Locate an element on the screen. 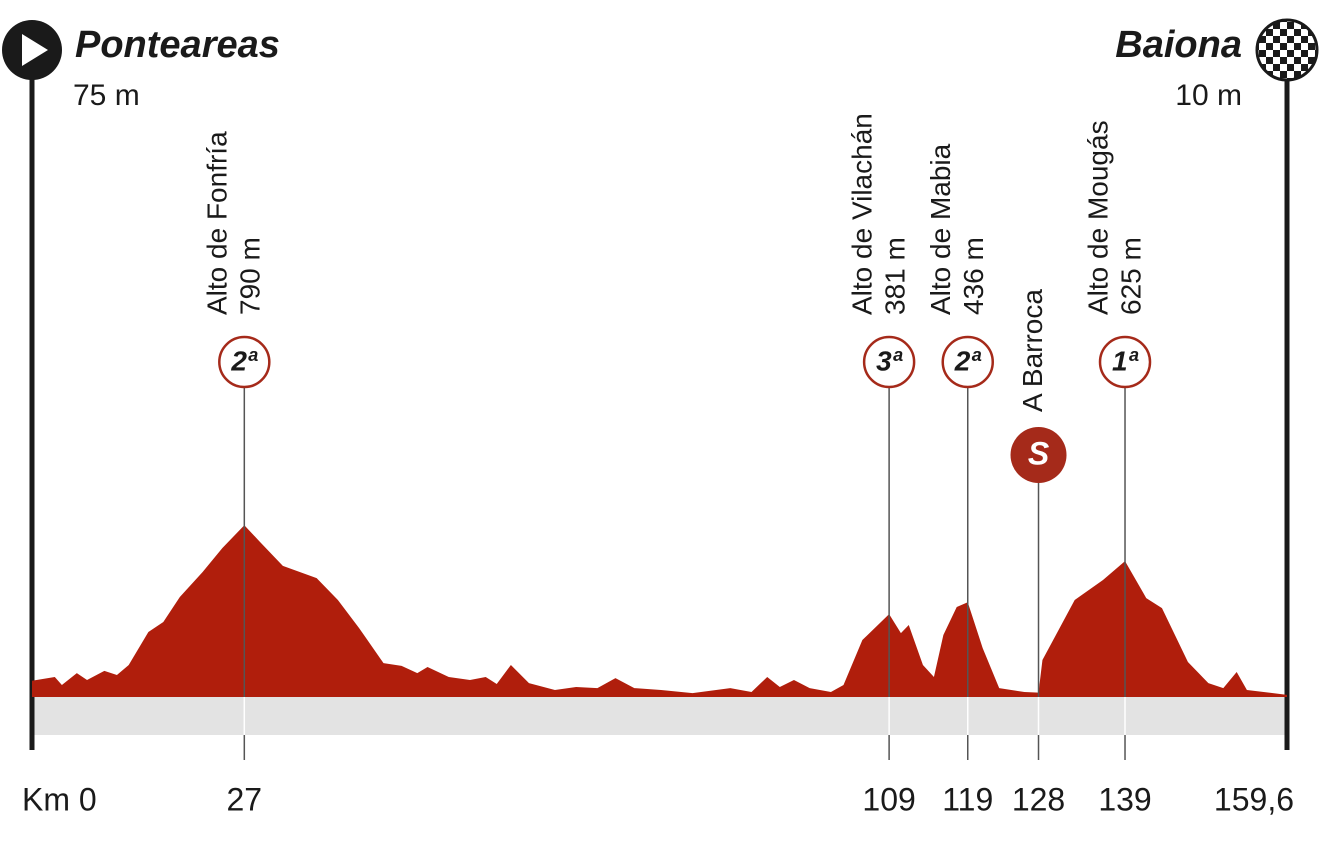 The height and width of the screenshot is (848, 1321). start-name: Ponteareas is located at coordinates (177, 45).